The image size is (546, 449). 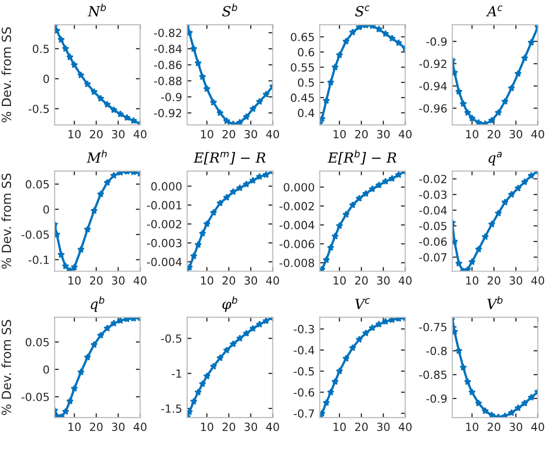 What do you see at coordinates (362, 157) in the screenshot?
I see `chart-title: E[R$^{b}$] − R` at bounding box center [362, 157].